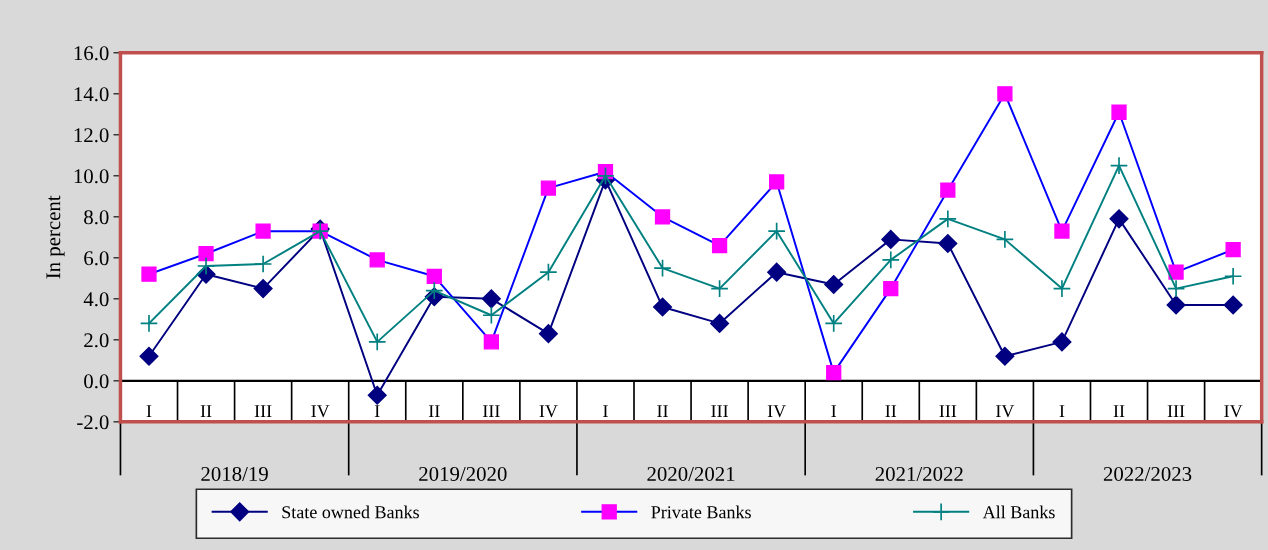  Describe the element at coordinates (1147, 473) in the screenshot. I see `text: 2022/2023` at that location.